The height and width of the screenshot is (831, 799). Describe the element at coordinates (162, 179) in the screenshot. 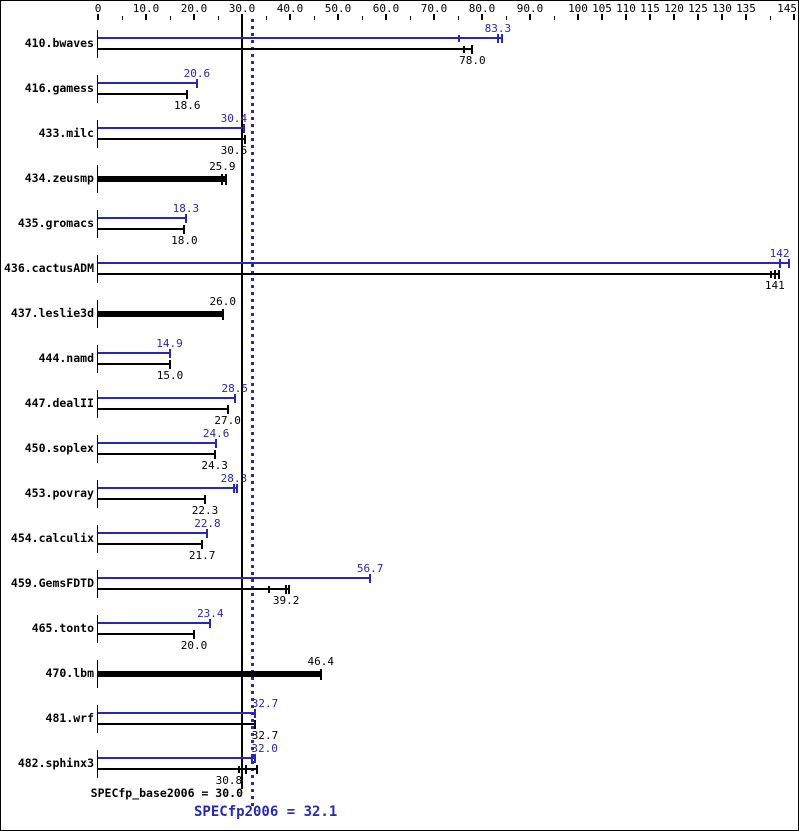

I see `single-bar` at that location.